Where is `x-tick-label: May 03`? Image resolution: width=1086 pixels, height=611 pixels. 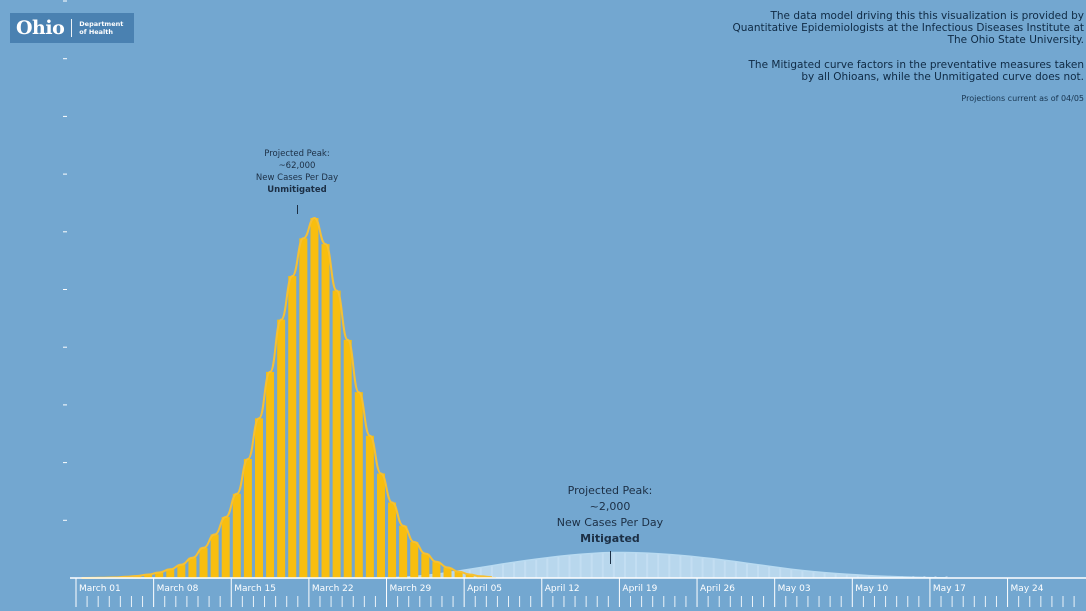 x-tick-label: May 03 is located at coordinates (794, 589).